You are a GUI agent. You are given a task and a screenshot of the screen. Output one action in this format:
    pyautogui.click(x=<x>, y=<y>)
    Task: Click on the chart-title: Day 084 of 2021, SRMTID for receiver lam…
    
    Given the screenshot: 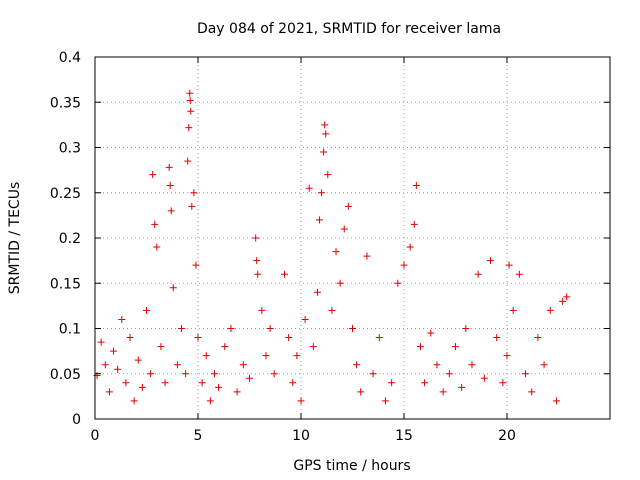 What is the action you would take?
    pyautogui.click(x=349, y=29)
    